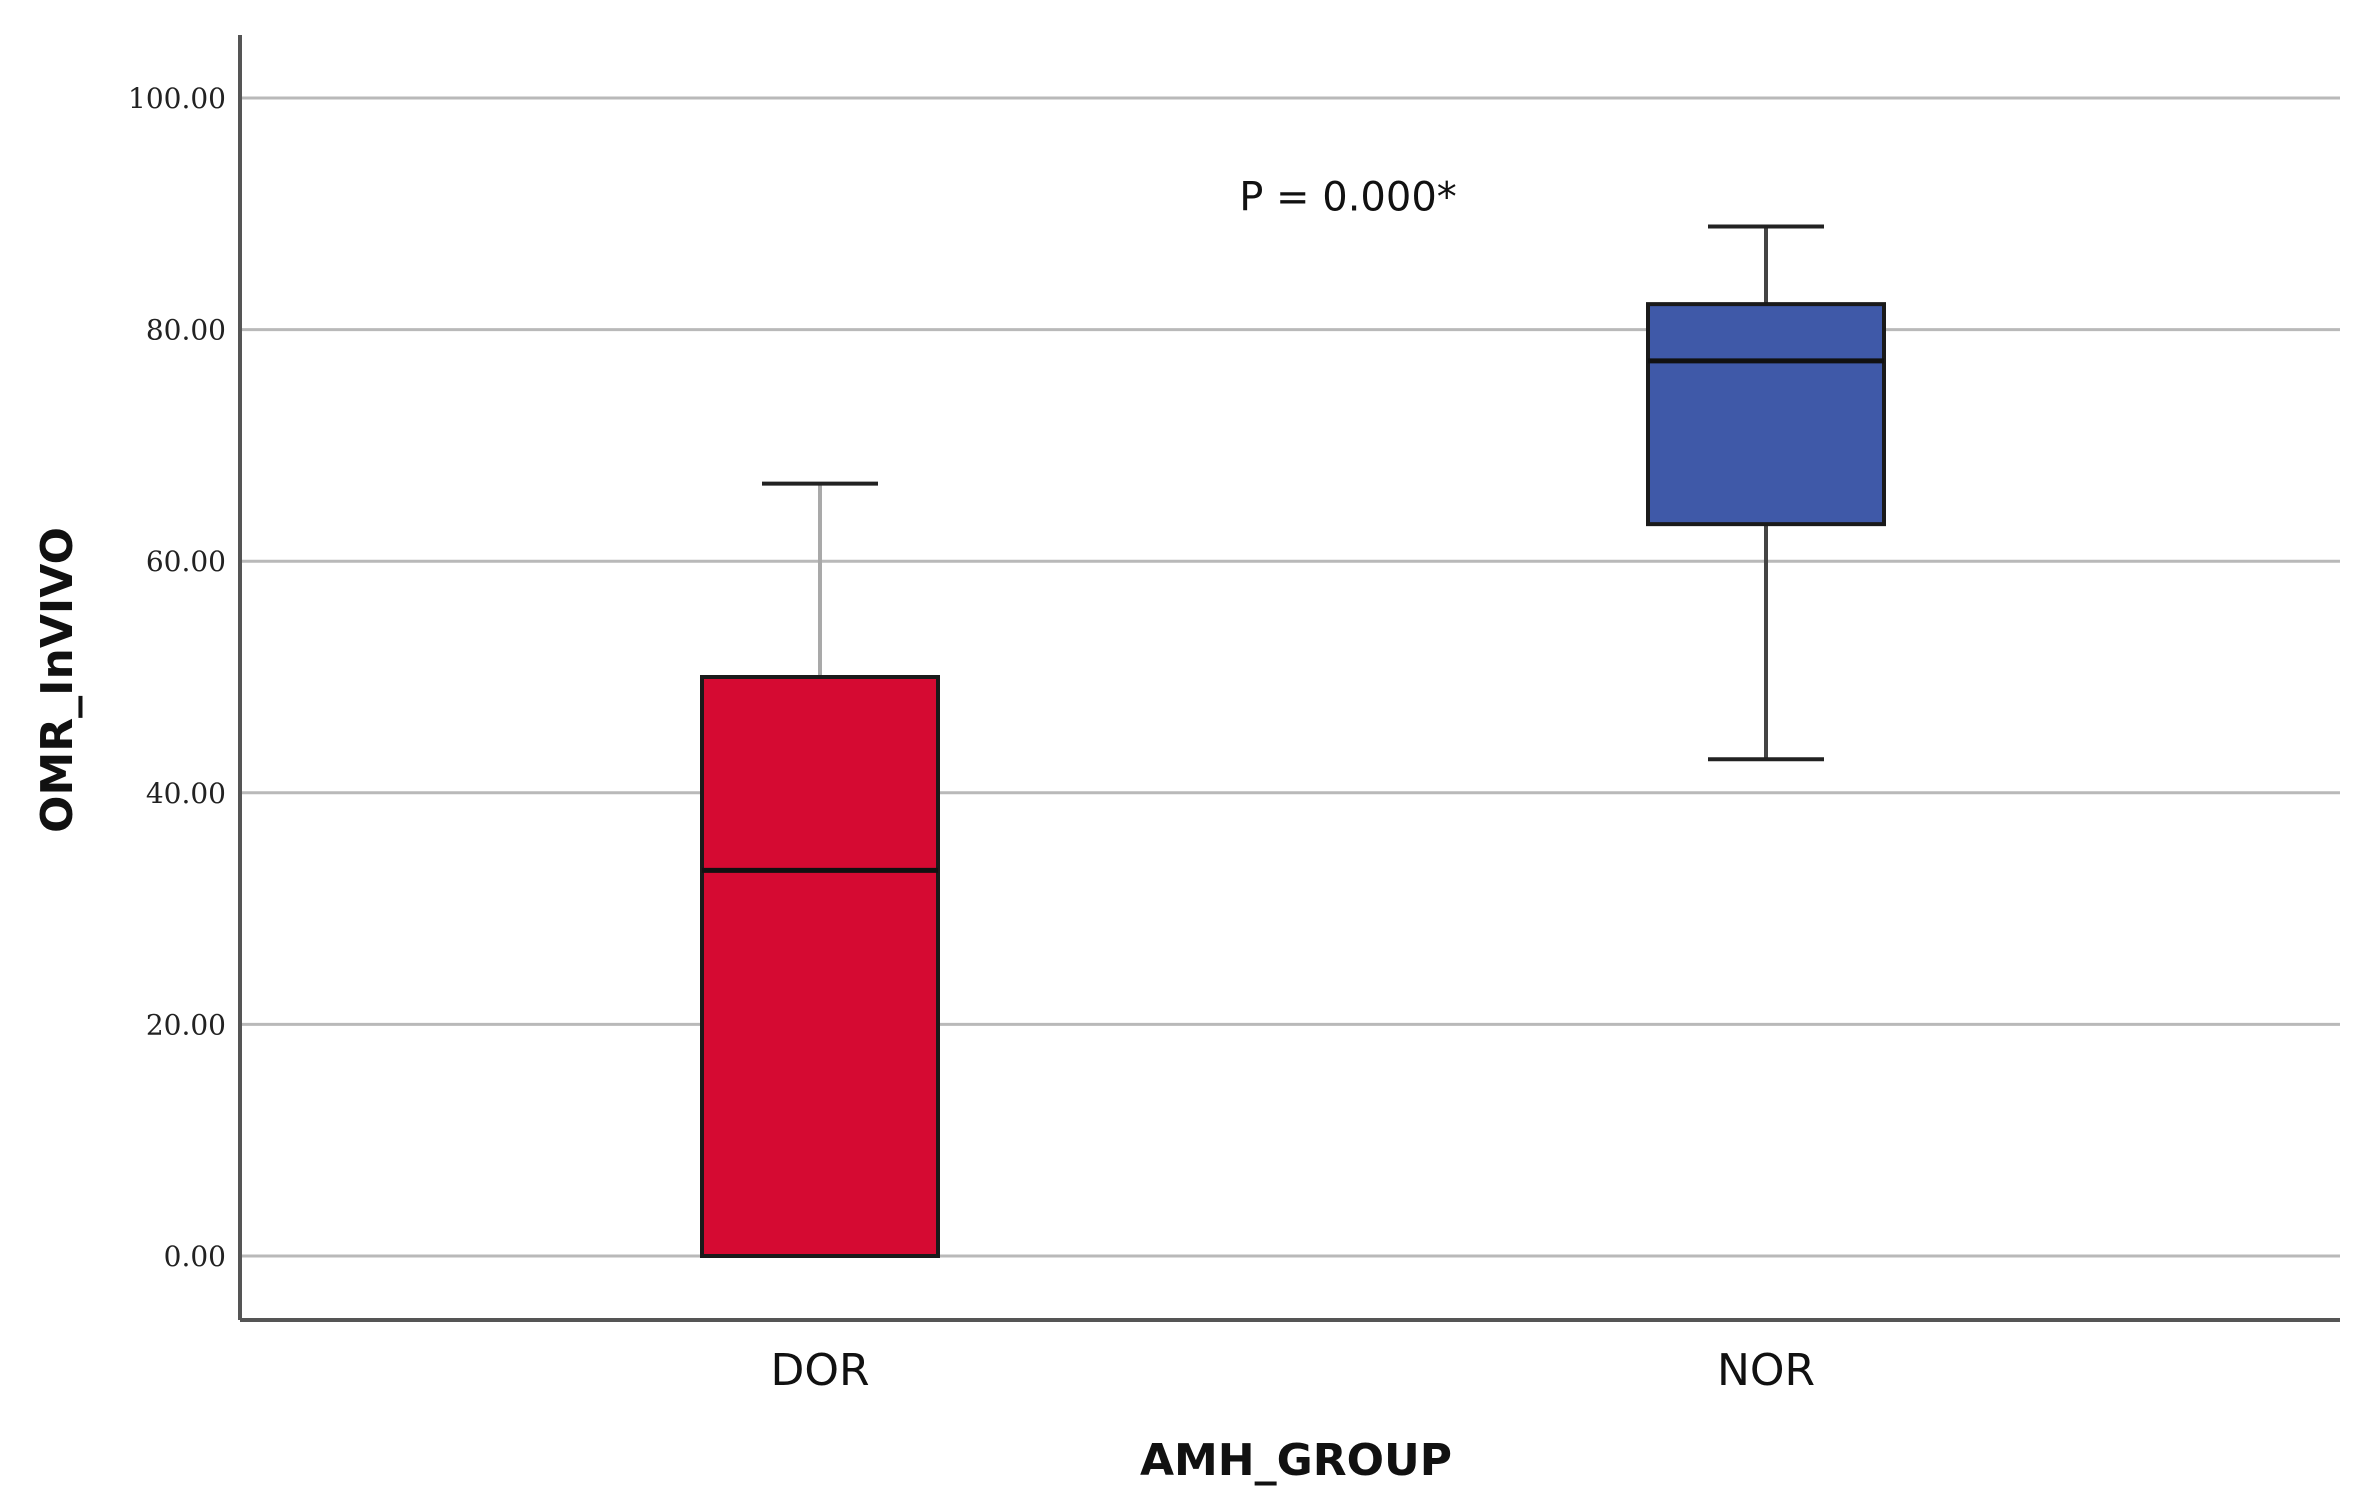 The image size is (2365, 1498). Describe the element at coordinates (819, 1370) in the screenshot. I see `x-category-label: DOR` at that location.